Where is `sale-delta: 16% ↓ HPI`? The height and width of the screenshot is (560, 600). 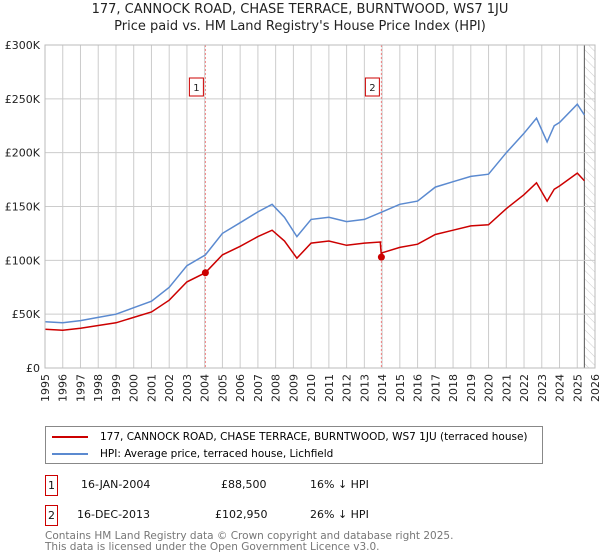 sale-delta: 16% ↓ HPI is located at coordinates (339, 484).